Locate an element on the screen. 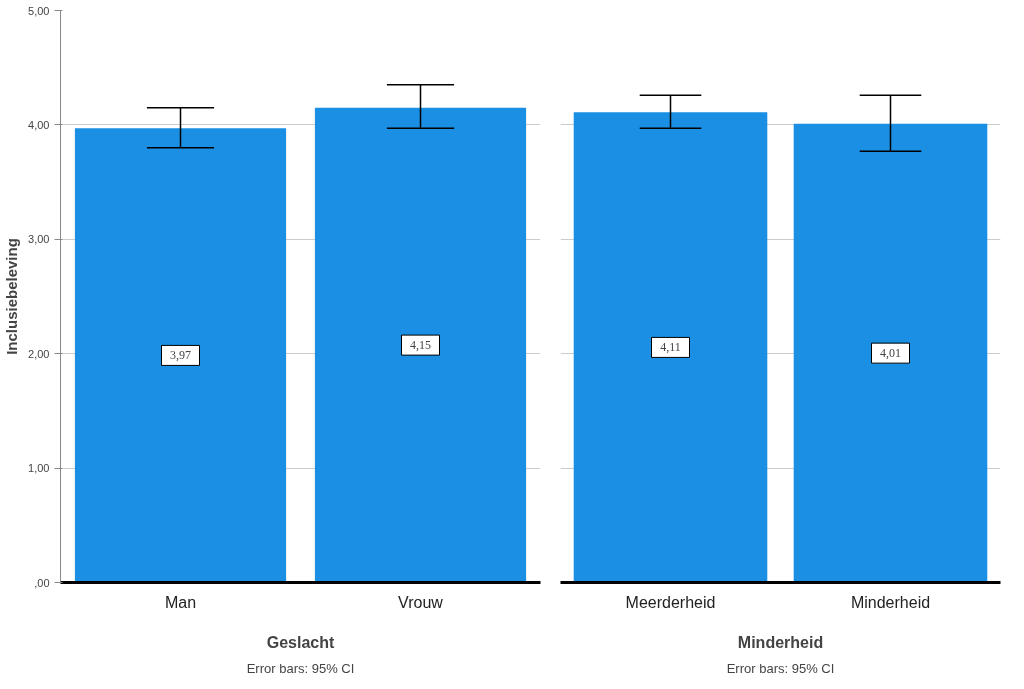  y-axis-title: Inclusiebeleving is located at coordinates (12, 296).